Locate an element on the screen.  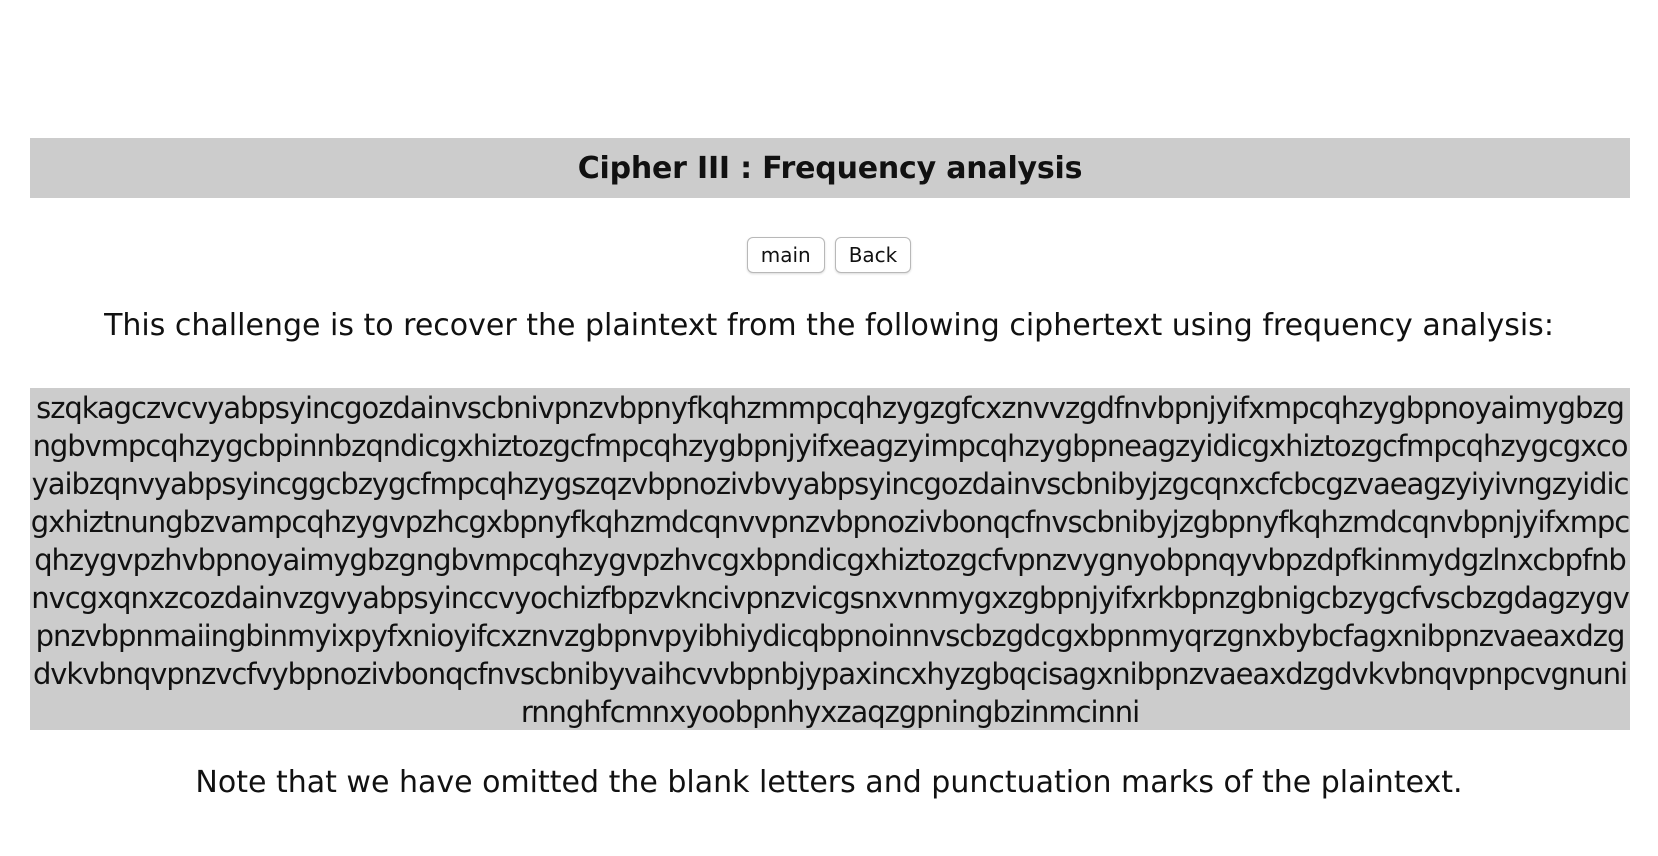
nav-buttons: main Back is located at coordinates (829, 255).